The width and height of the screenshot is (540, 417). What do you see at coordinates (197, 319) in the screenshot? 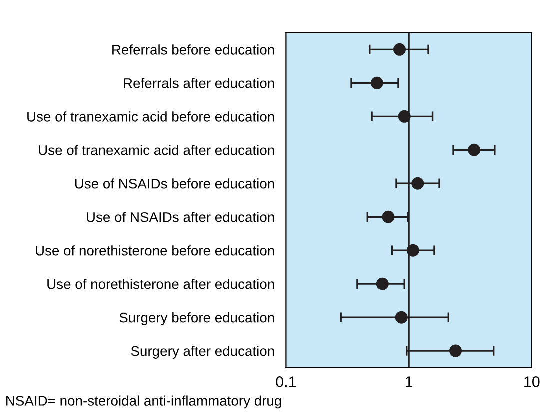
I see `y-tick-label: Surgery before education` at bounding box center [197, 319].